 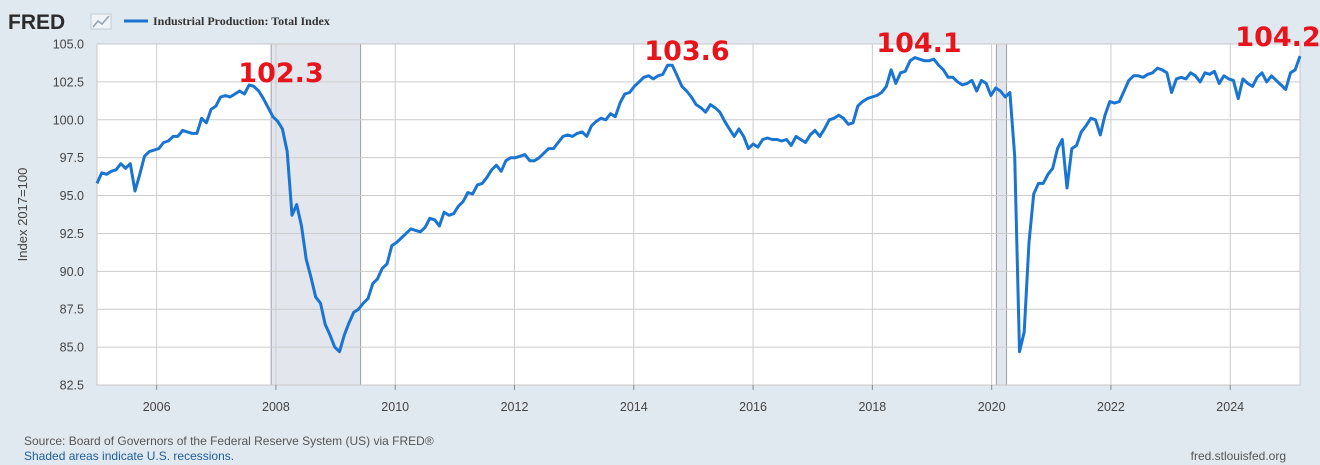 What do you see at coordinates (1277, 37) in the screenshot?
I see `peak-annotation-4: 104.2` at bounding box center [1277, 37].